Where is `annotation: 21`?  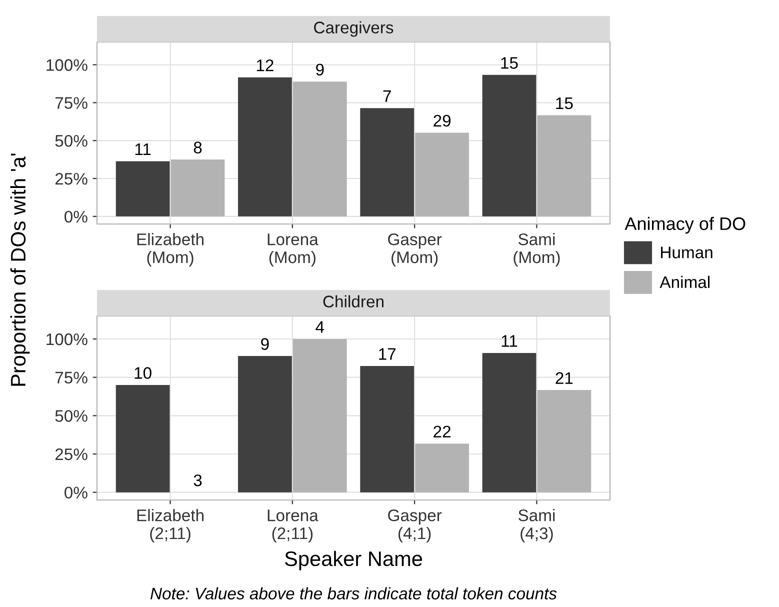
annotation: 21 is located at coordinates (564, 378).